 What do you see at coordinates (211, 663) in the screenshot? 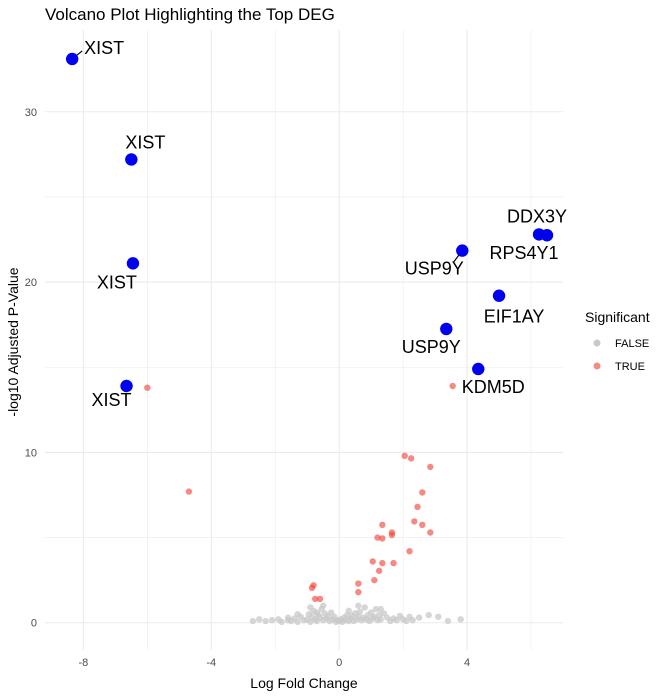
I see `x-tick-label: -4` at bounding box center [211, 663].